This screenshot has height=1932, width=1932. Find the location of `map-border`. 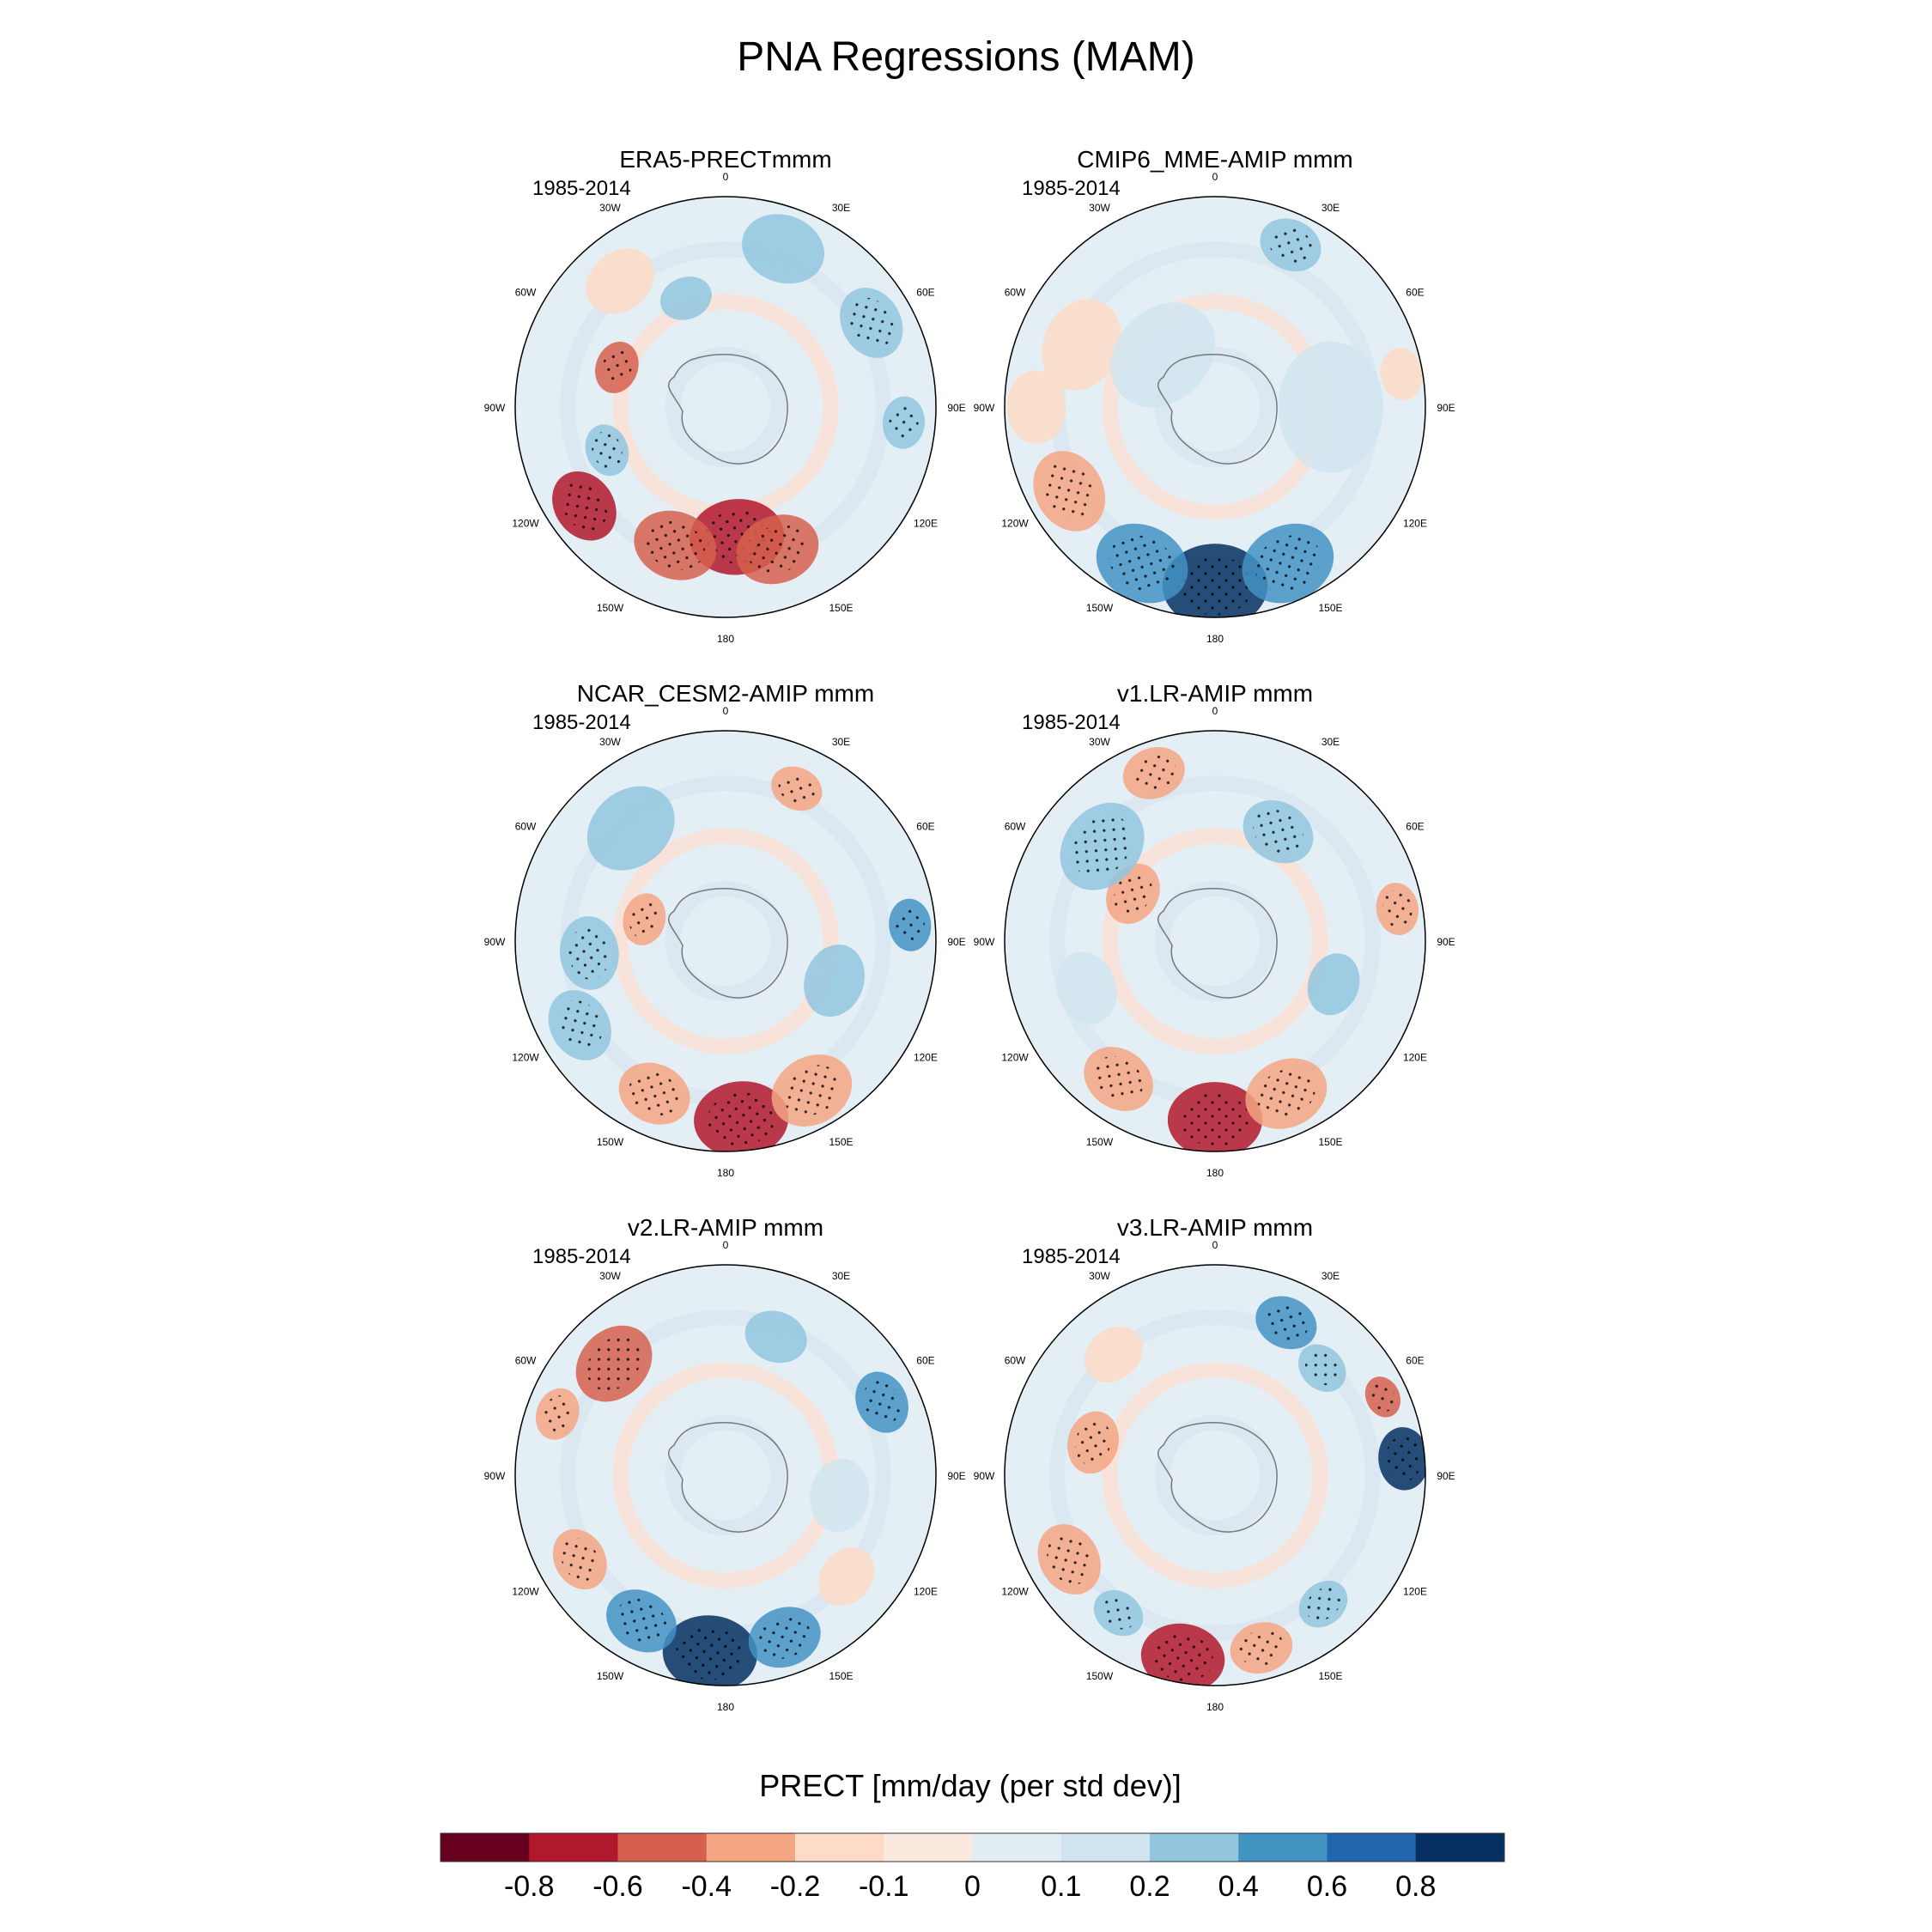

map-border is located at coordinates (726, 407).